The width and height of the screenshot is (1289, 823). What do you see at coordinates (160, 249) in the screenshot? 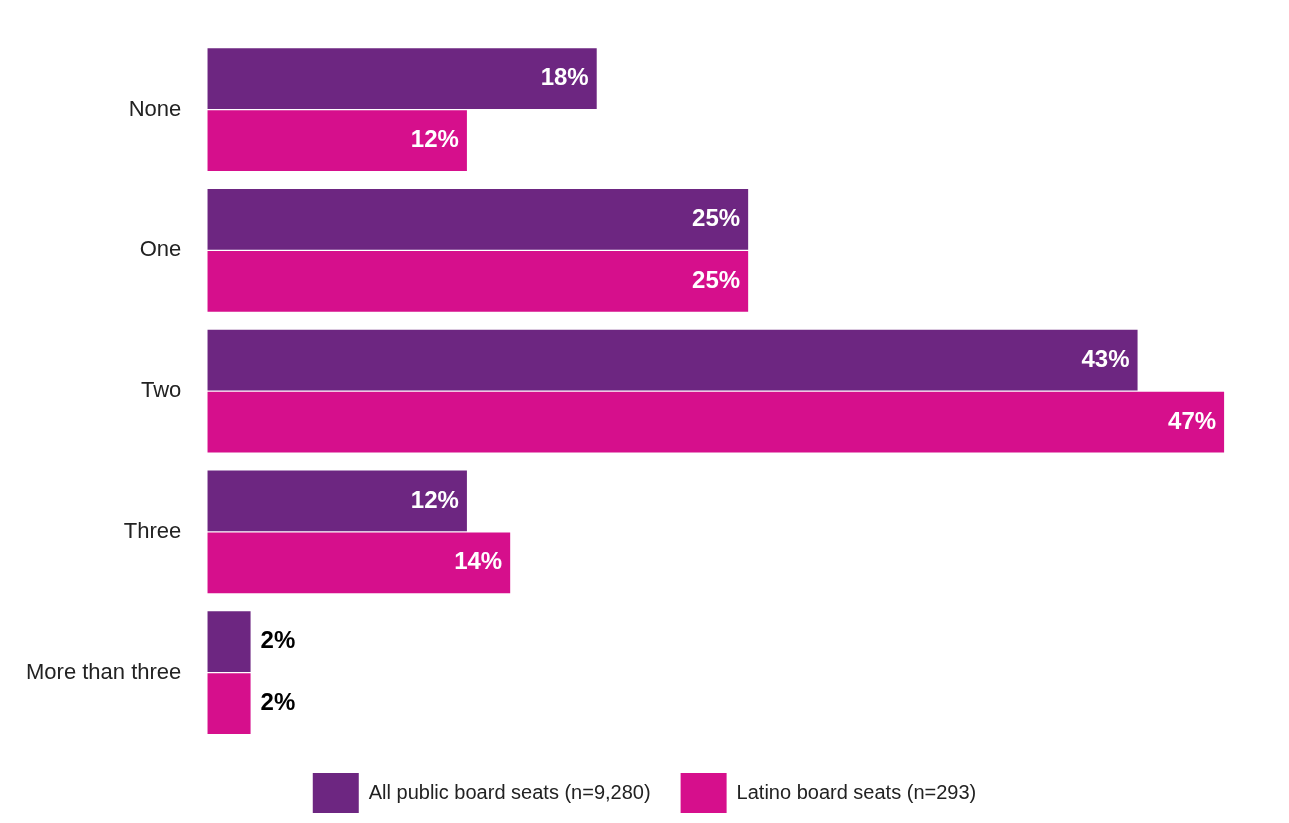
I see `y-tick-label: One` at bounding box center [160, 249].